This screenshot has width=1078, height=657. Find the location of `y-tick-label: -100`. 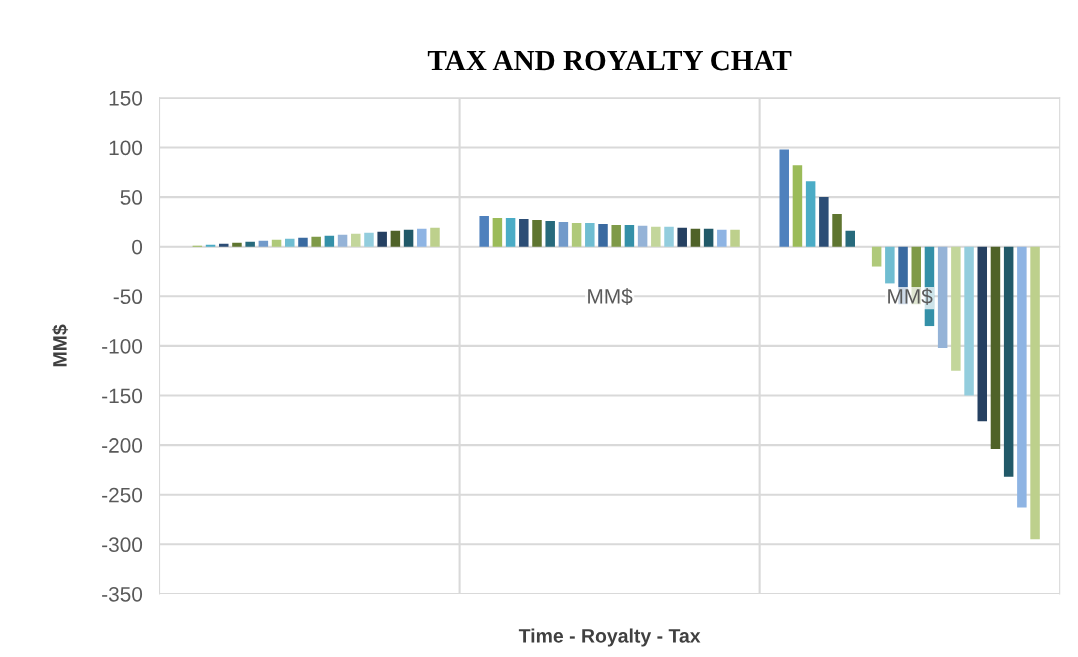

y-tick-label: -100 is located at coordinates (122, 346).